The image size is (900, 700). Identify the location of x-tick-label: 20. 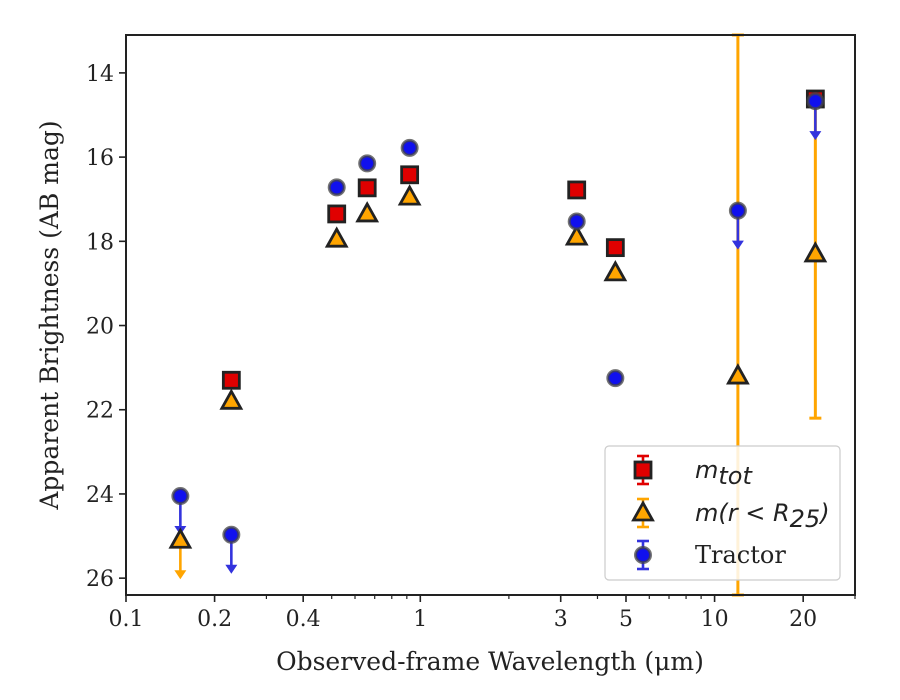
(803, 619).